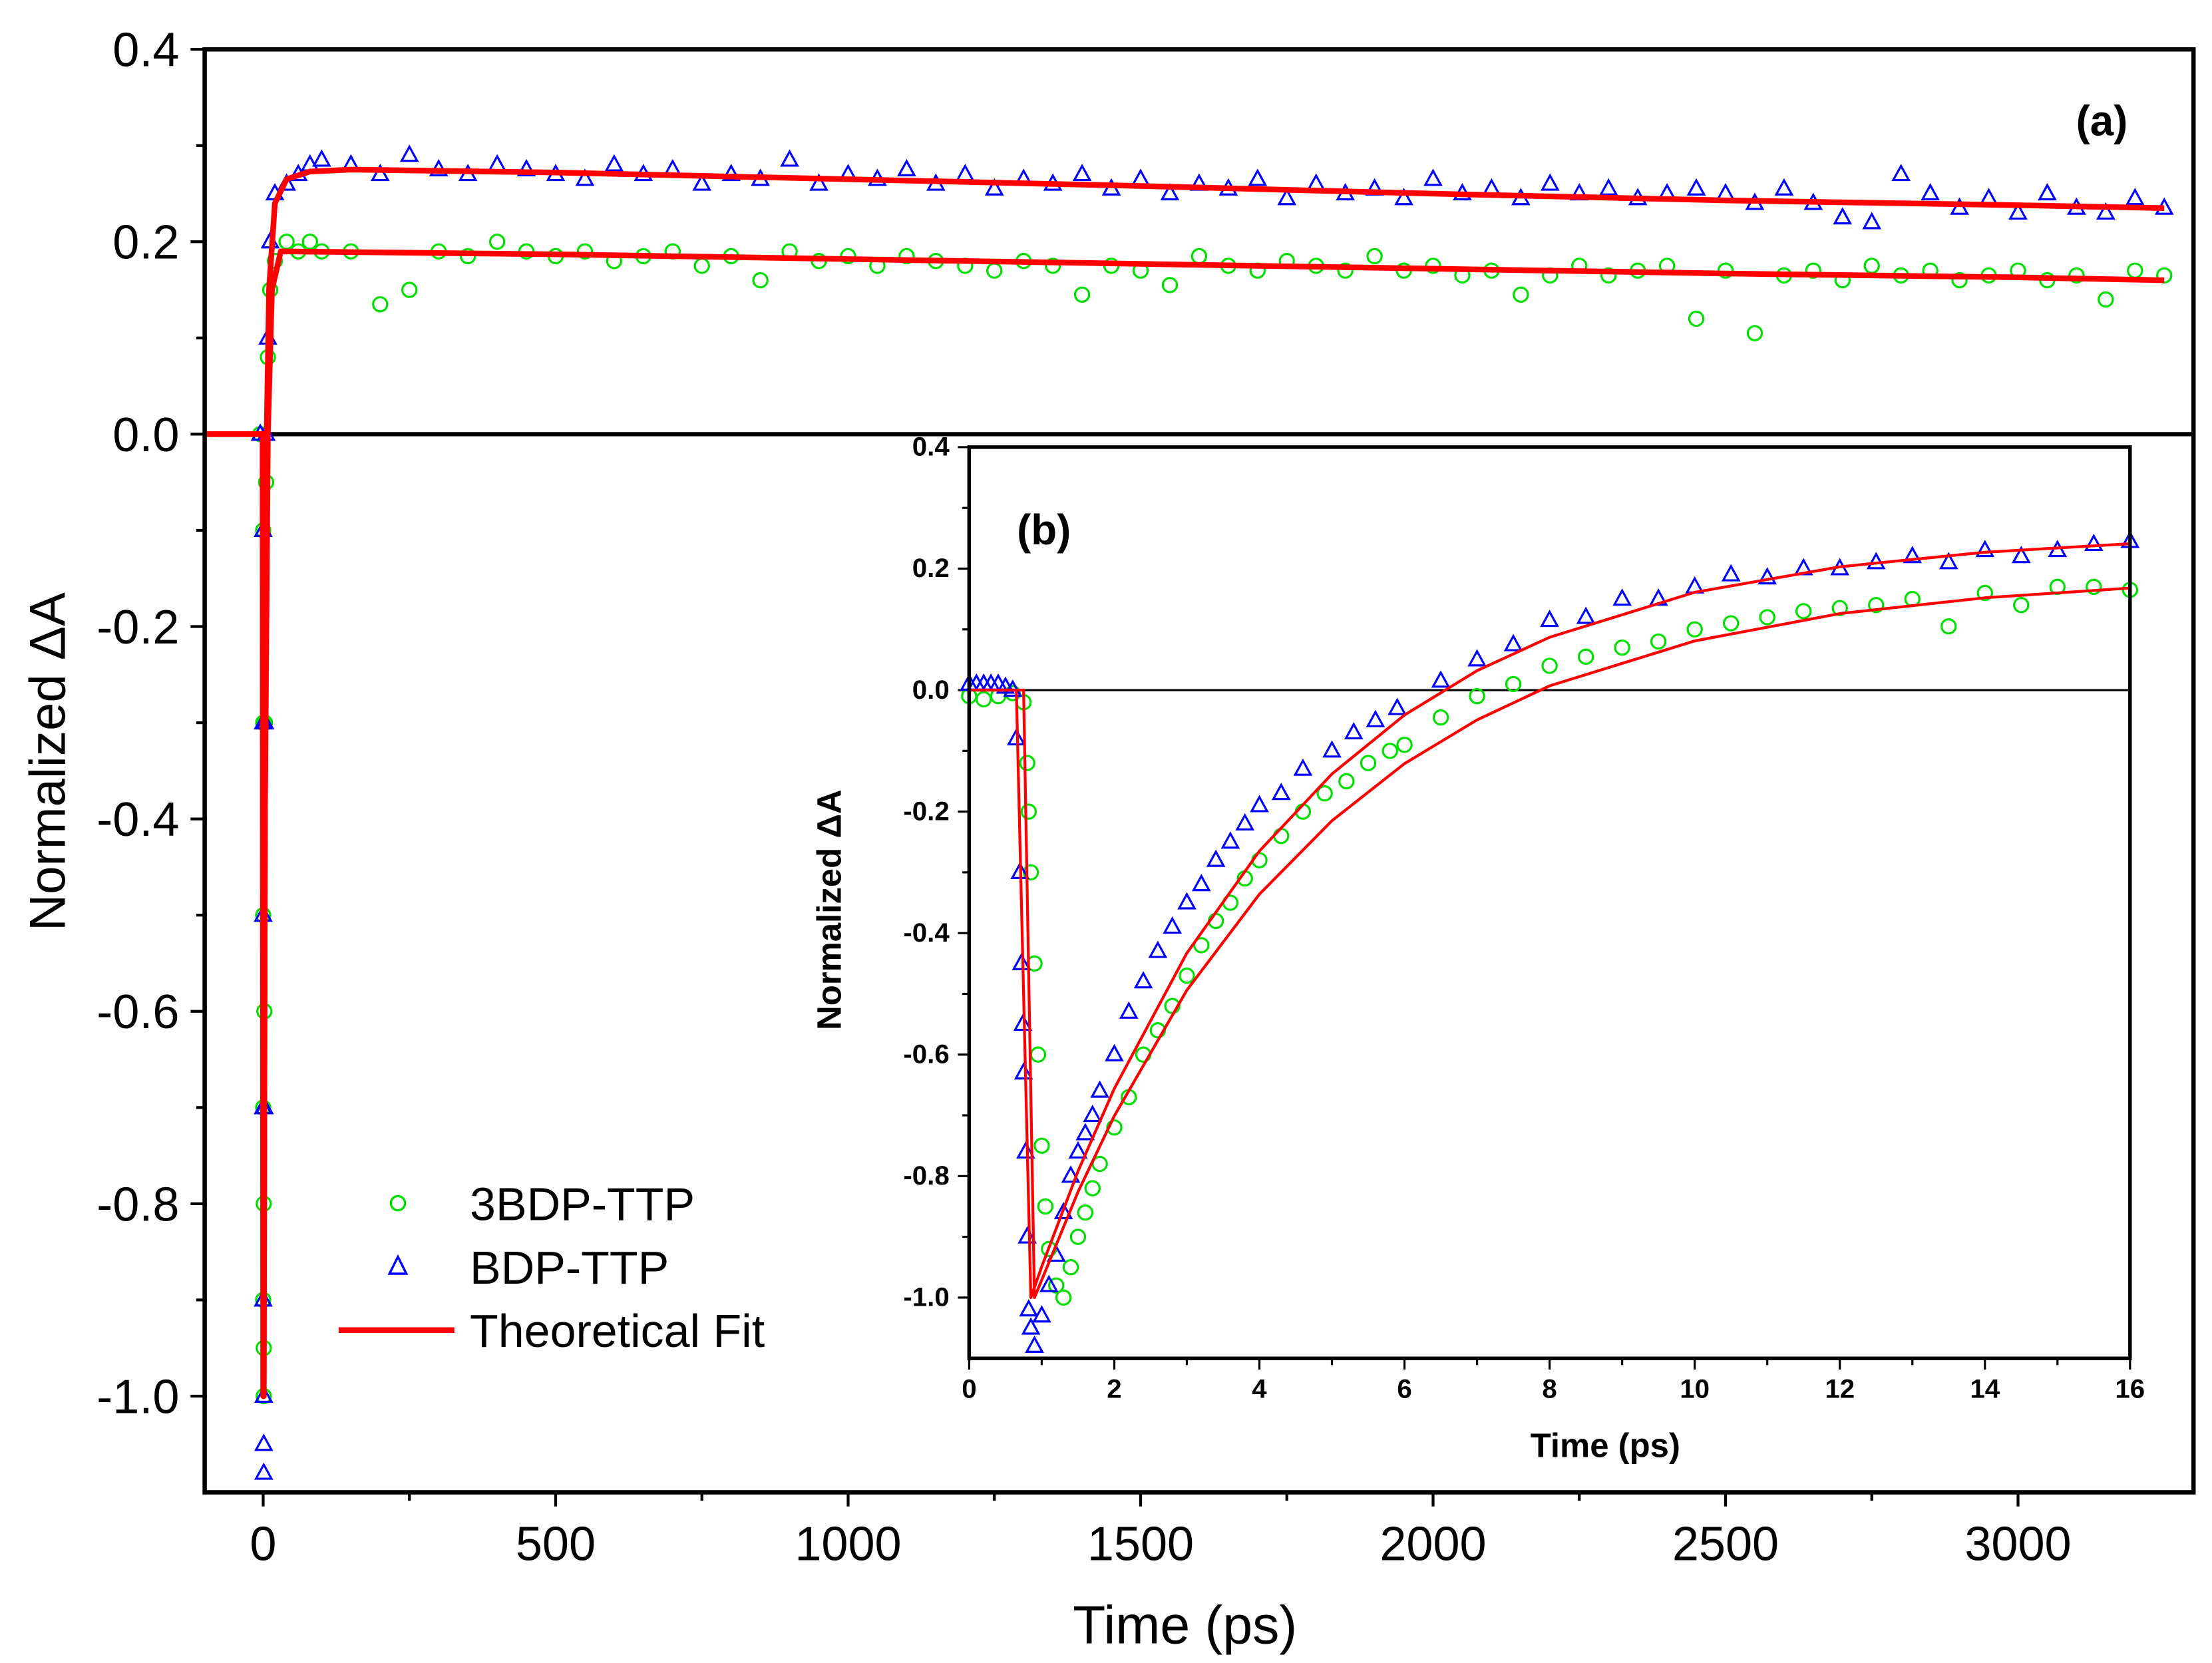 This screenshot has height=1663, width=2212. What do you see at coordinates (1140, 1544) in the screenshot?
I see `x-tick-label: 1500` at bounding box center [1140, 1544].